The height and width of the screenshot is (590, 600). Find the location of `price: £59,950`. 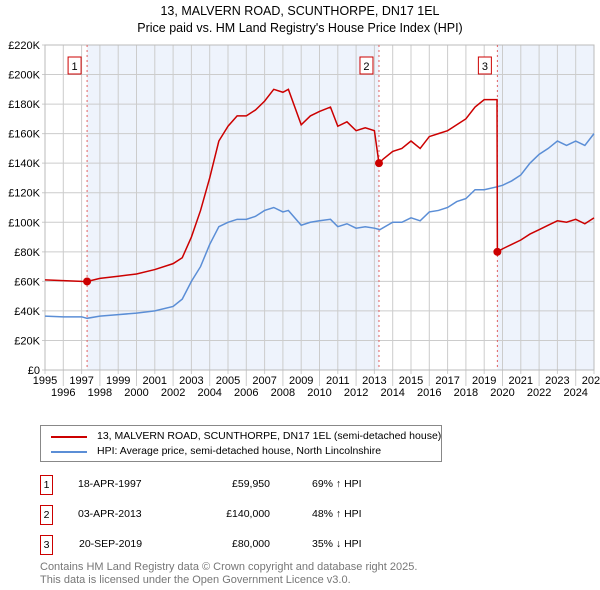

price: £59,950 is located at coordinates (251, 484).